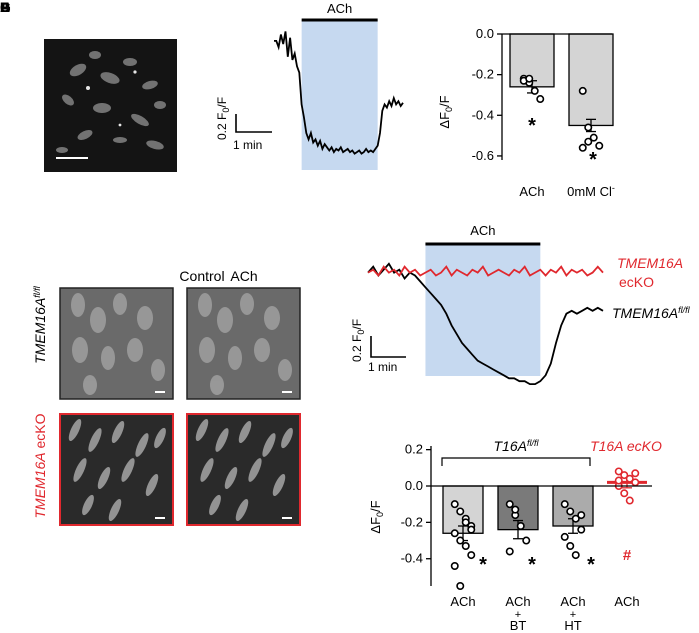 The height and width of the screenshot is (633, 699). What do you see at coordinates (591, 191) in the screenshot?
I see `category-label-0mm-cl: 0mM Cl-` at bounding box center [591, 191].